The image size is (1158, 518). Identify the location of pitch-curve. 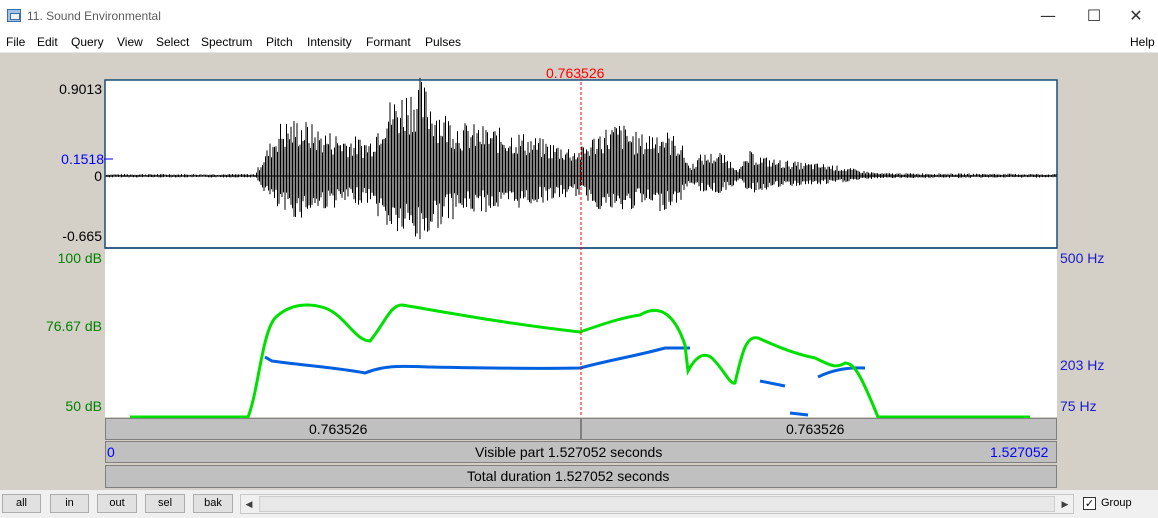
(565, 381).